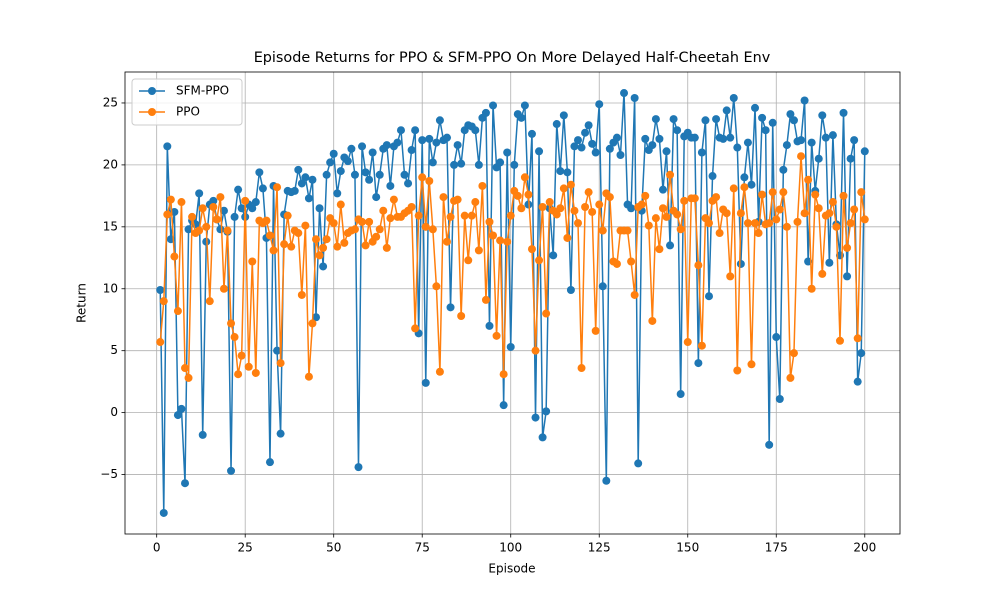 The width and height of the screenshot is (1000, 600). Describe the element at coordinates (333, 548) in the screenshot. I see `x-tick-label: 50` at that location.